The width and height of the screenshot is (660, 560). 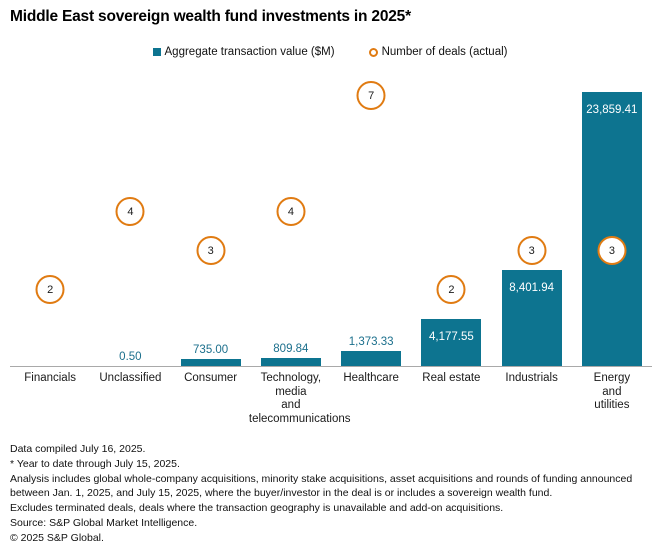 What do you see at coordinates (371, 95) in the screenshot?
I see `deal-count-marker: 7` at bounding box center [371, 95].